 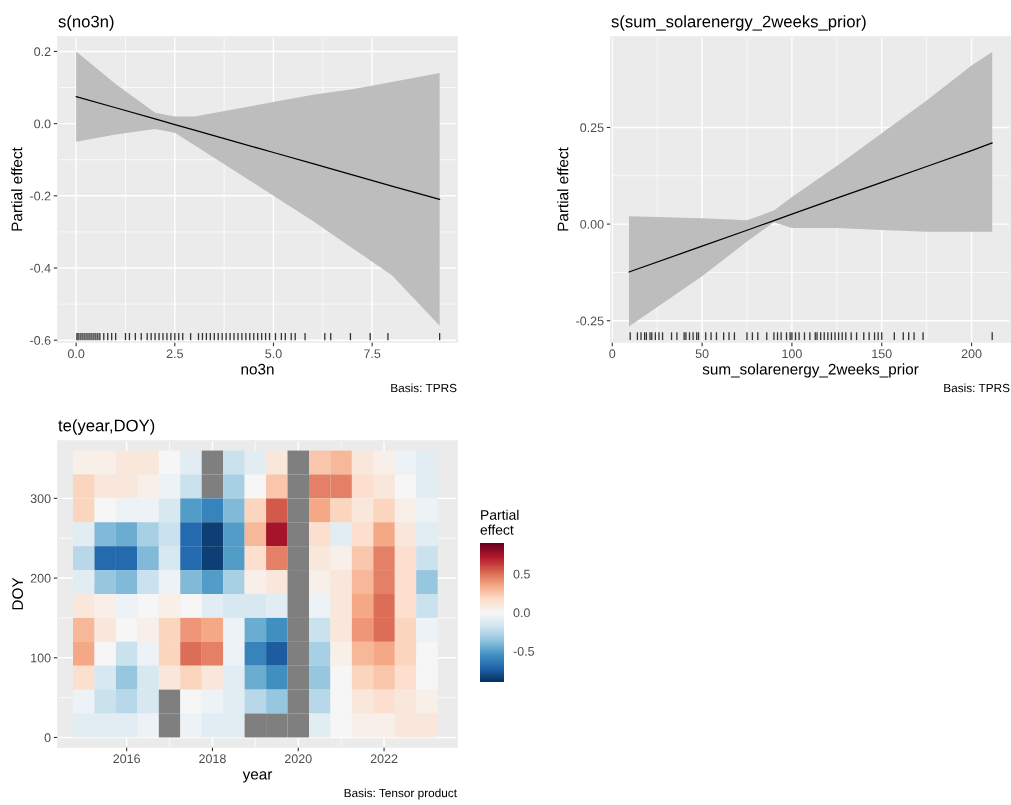 I want to click on chart-title: s(sum_solarenergy_2weeks_prior), so click(x=738, y=23).